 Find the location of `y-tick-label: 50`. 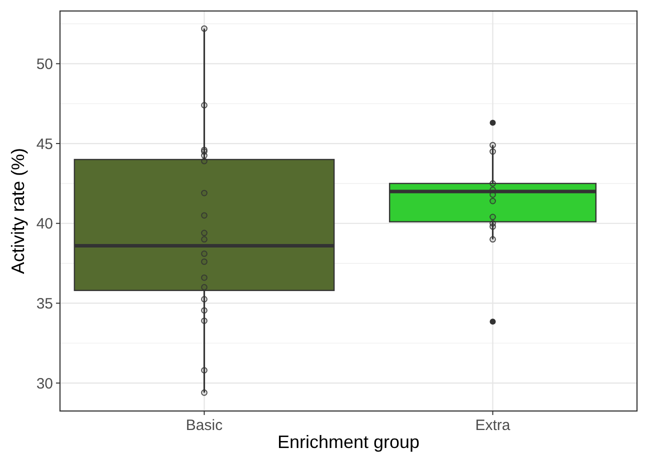

y-tick-label: 50 is located at coordinates (44, 64).